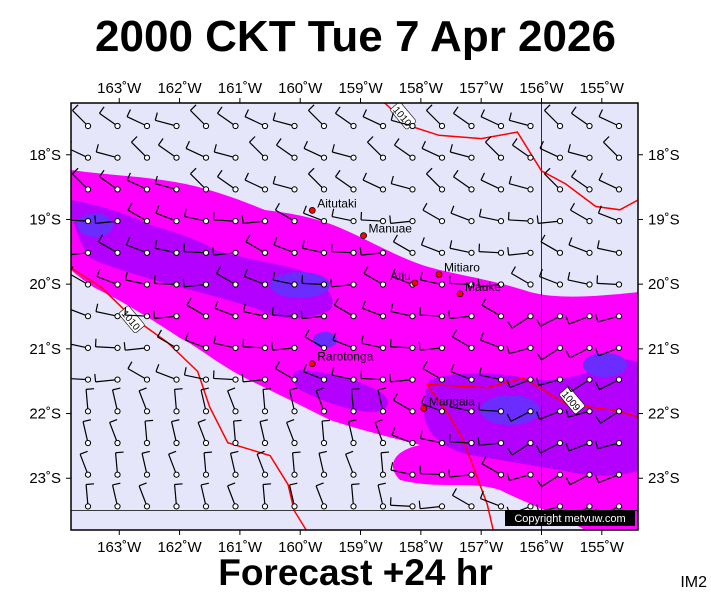 Image resolution: width=711 pixels, height=600 pixels. What do you see at coordinates (355, 572) in the screenshot?
I see `forecast-label: Forecast +24 hr` at bounding box center [355, 572].